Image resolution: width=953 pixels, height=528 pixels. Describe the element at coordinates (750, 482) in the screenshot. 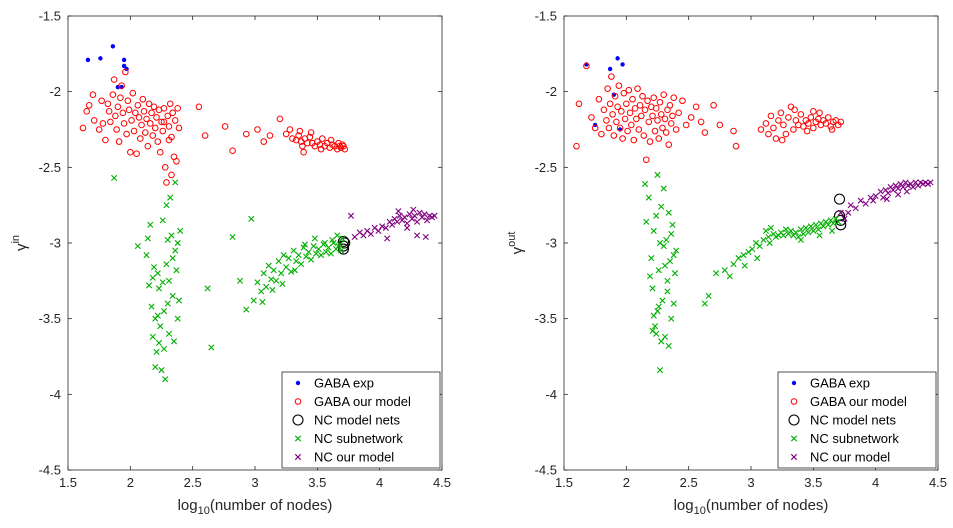

I see `x-tick-label: 3` at that location.